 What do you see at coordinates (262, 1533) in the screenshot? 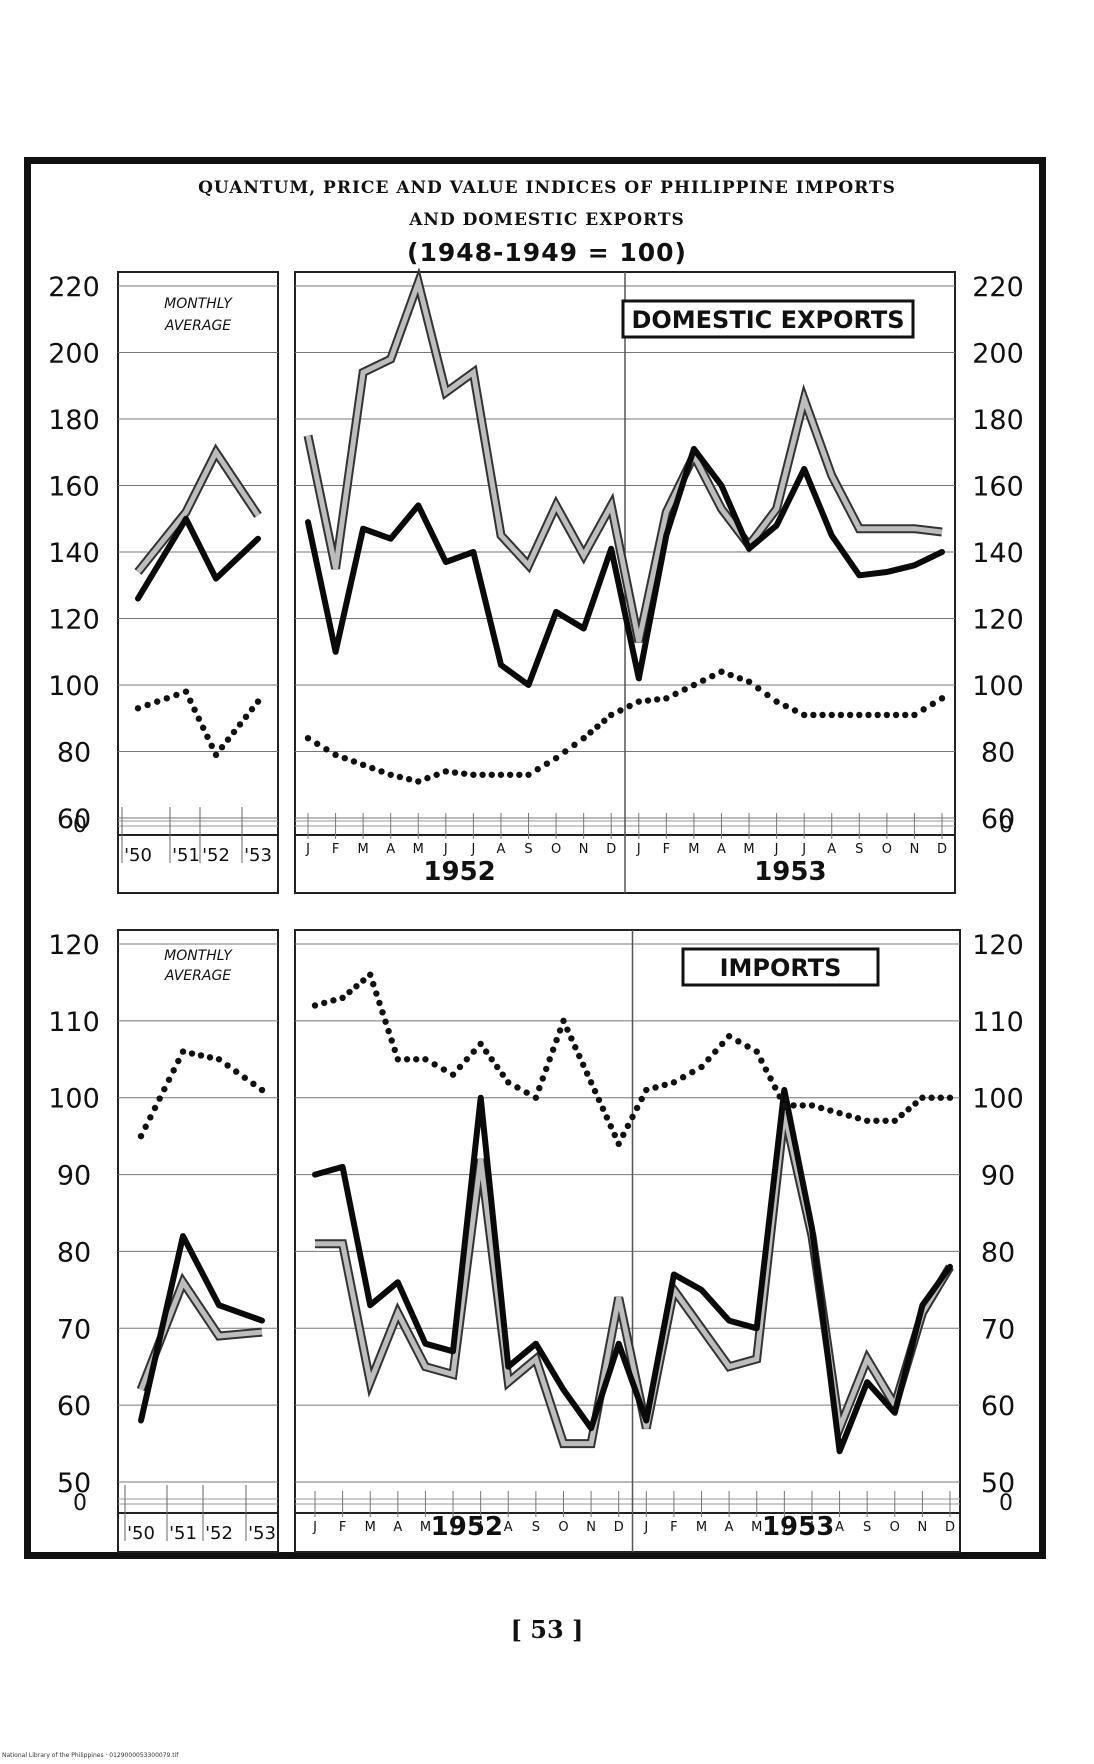
I see `x-tick-label-annual: '53` at bounding box center [262, 1533].